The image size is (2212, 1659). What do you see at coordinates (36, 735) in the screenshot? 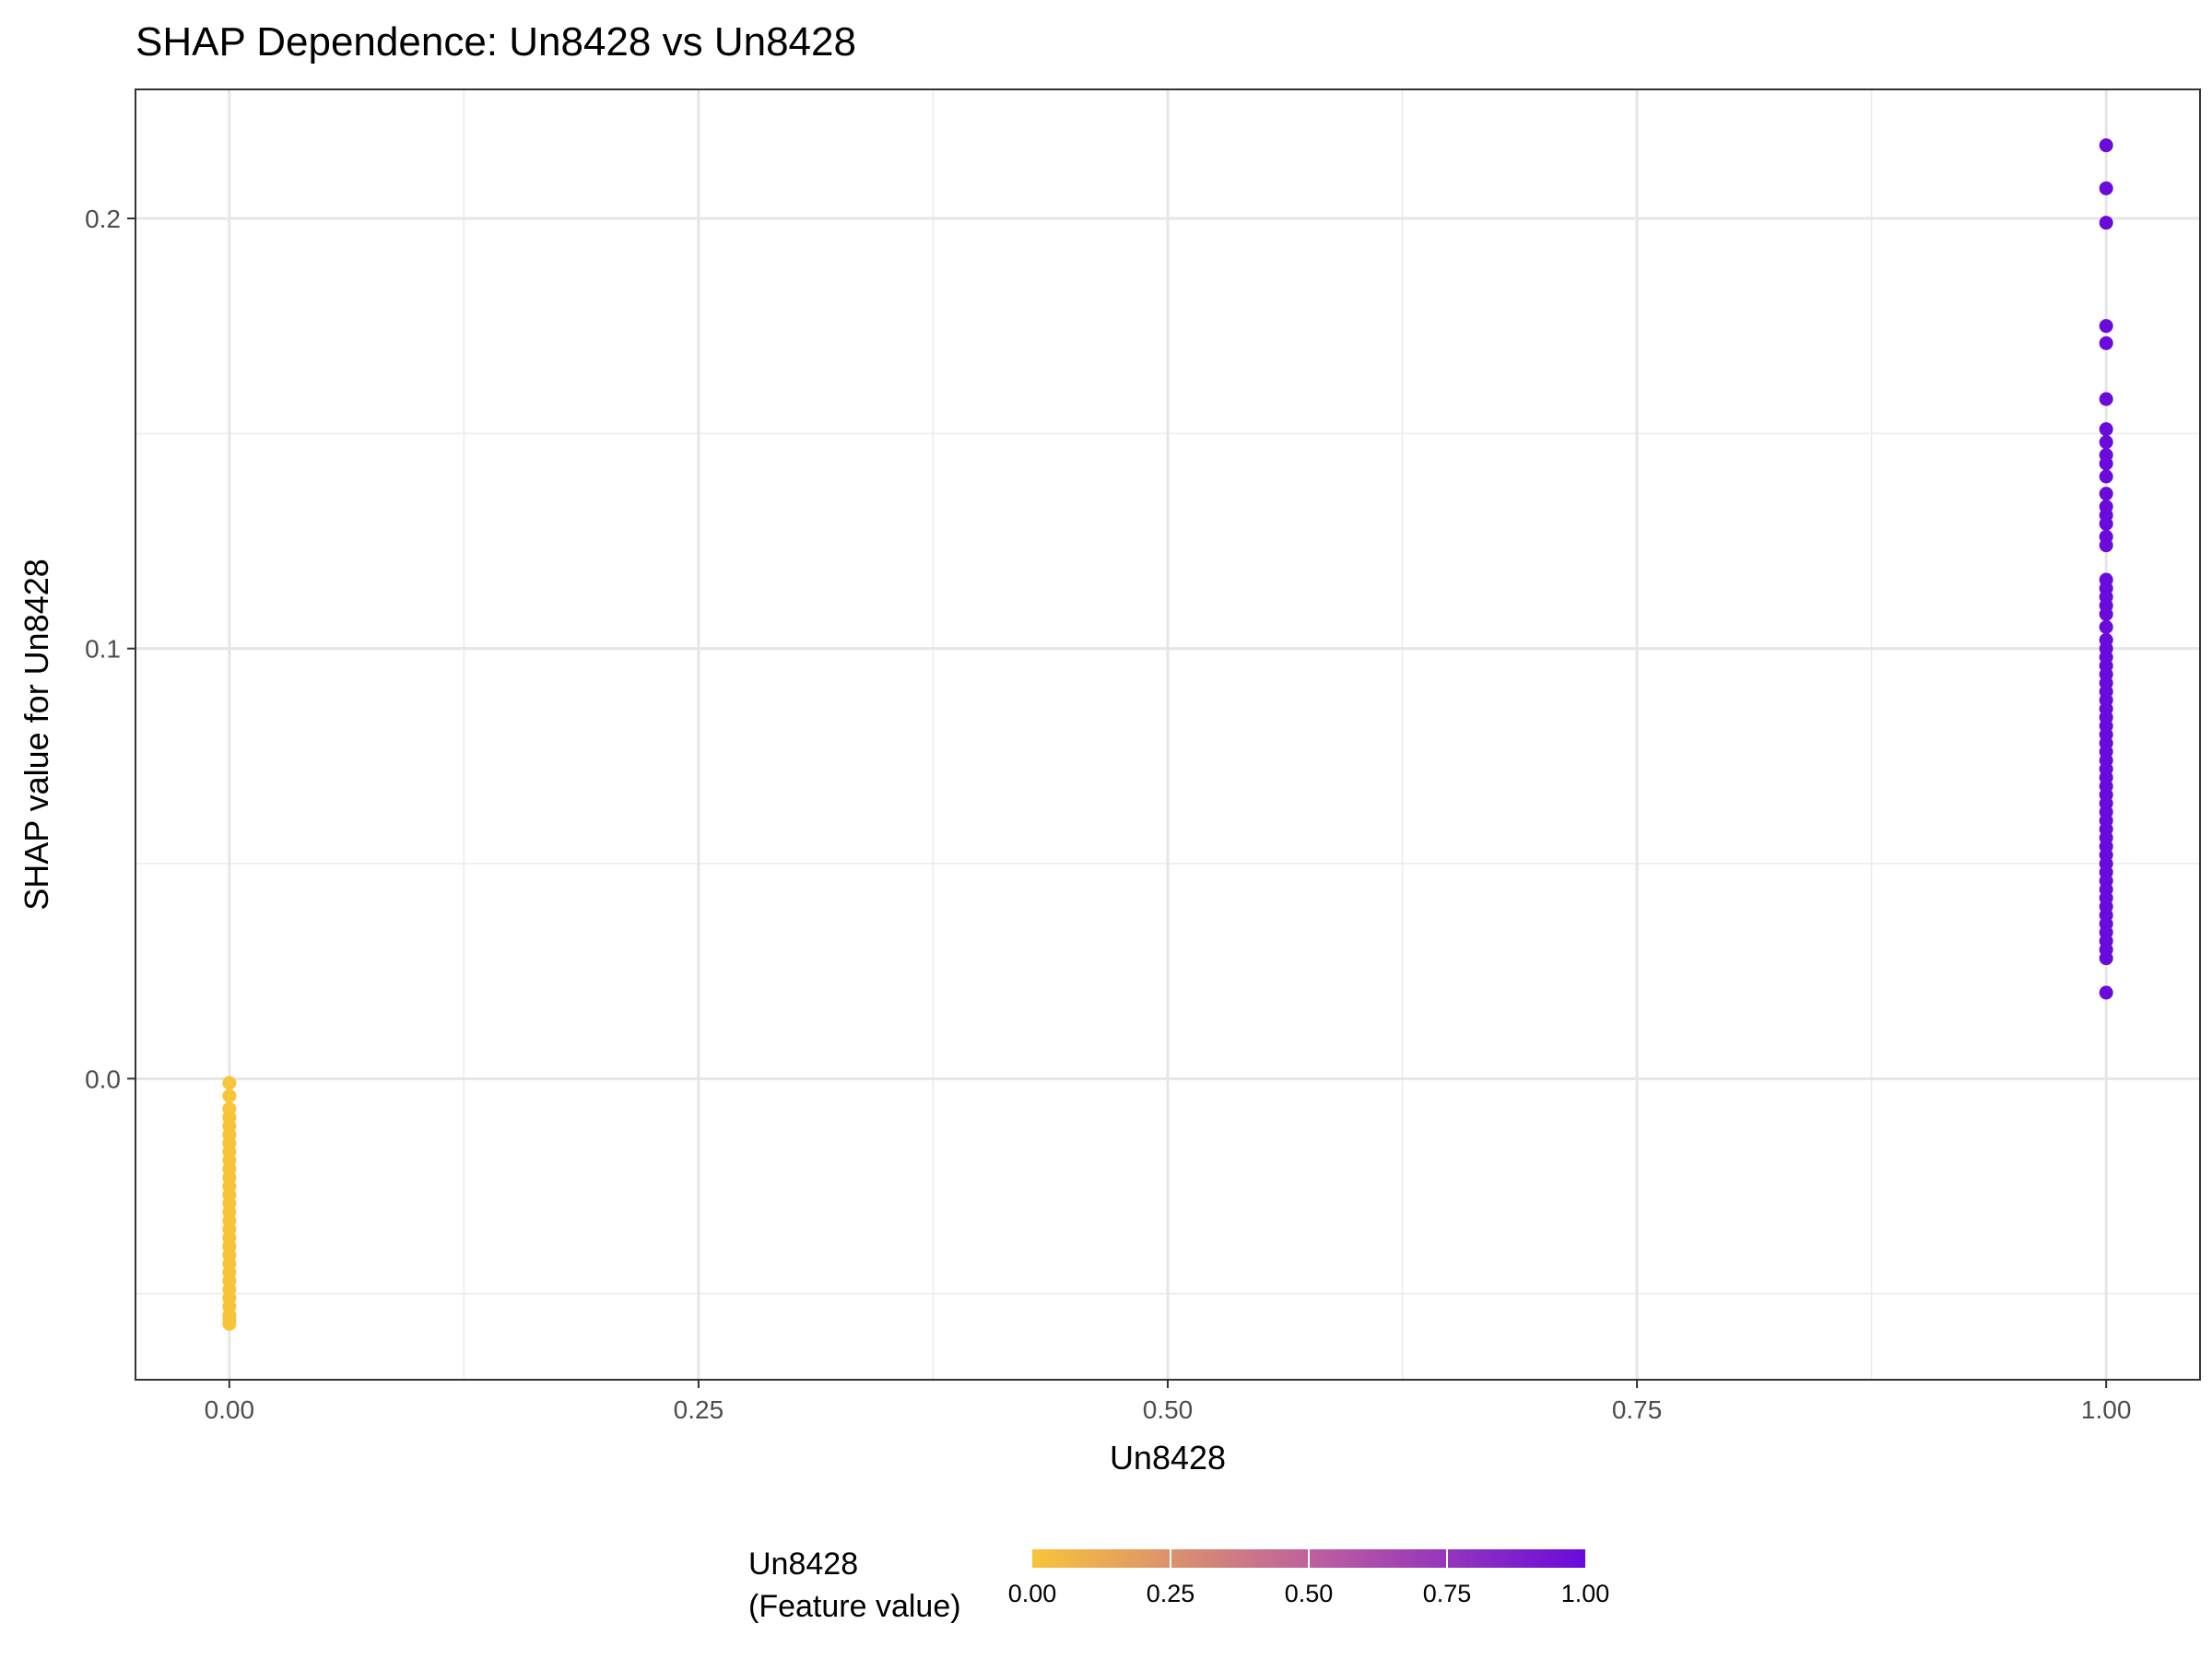
I see `y-axis-title: SHAP value for Un8428` at bounding box center [36, 735].